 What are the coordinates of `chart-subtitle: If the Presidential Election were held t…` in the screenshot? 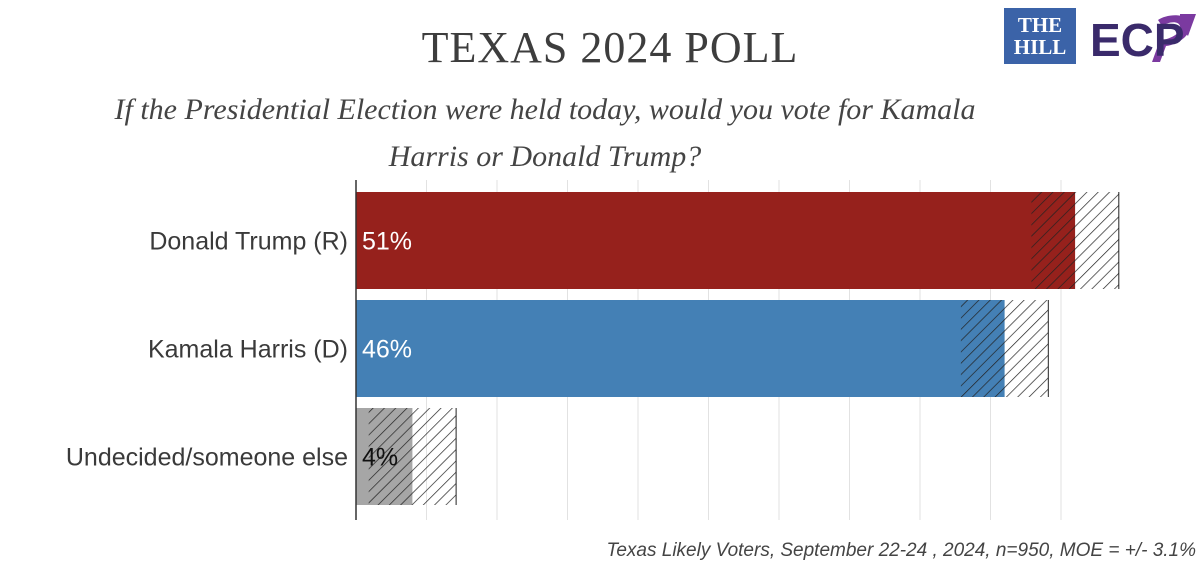 It's located at (545, 133).